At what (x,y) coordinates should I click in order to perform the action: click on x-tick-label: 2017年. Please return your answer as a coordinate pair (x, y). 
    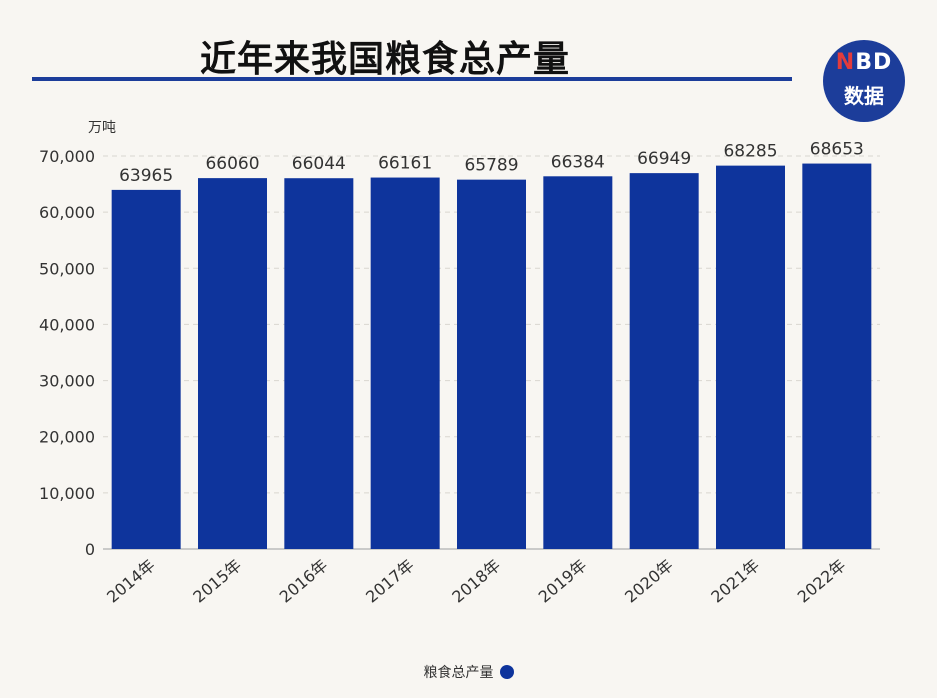
    Looking at the image, I should click on (390, 581).